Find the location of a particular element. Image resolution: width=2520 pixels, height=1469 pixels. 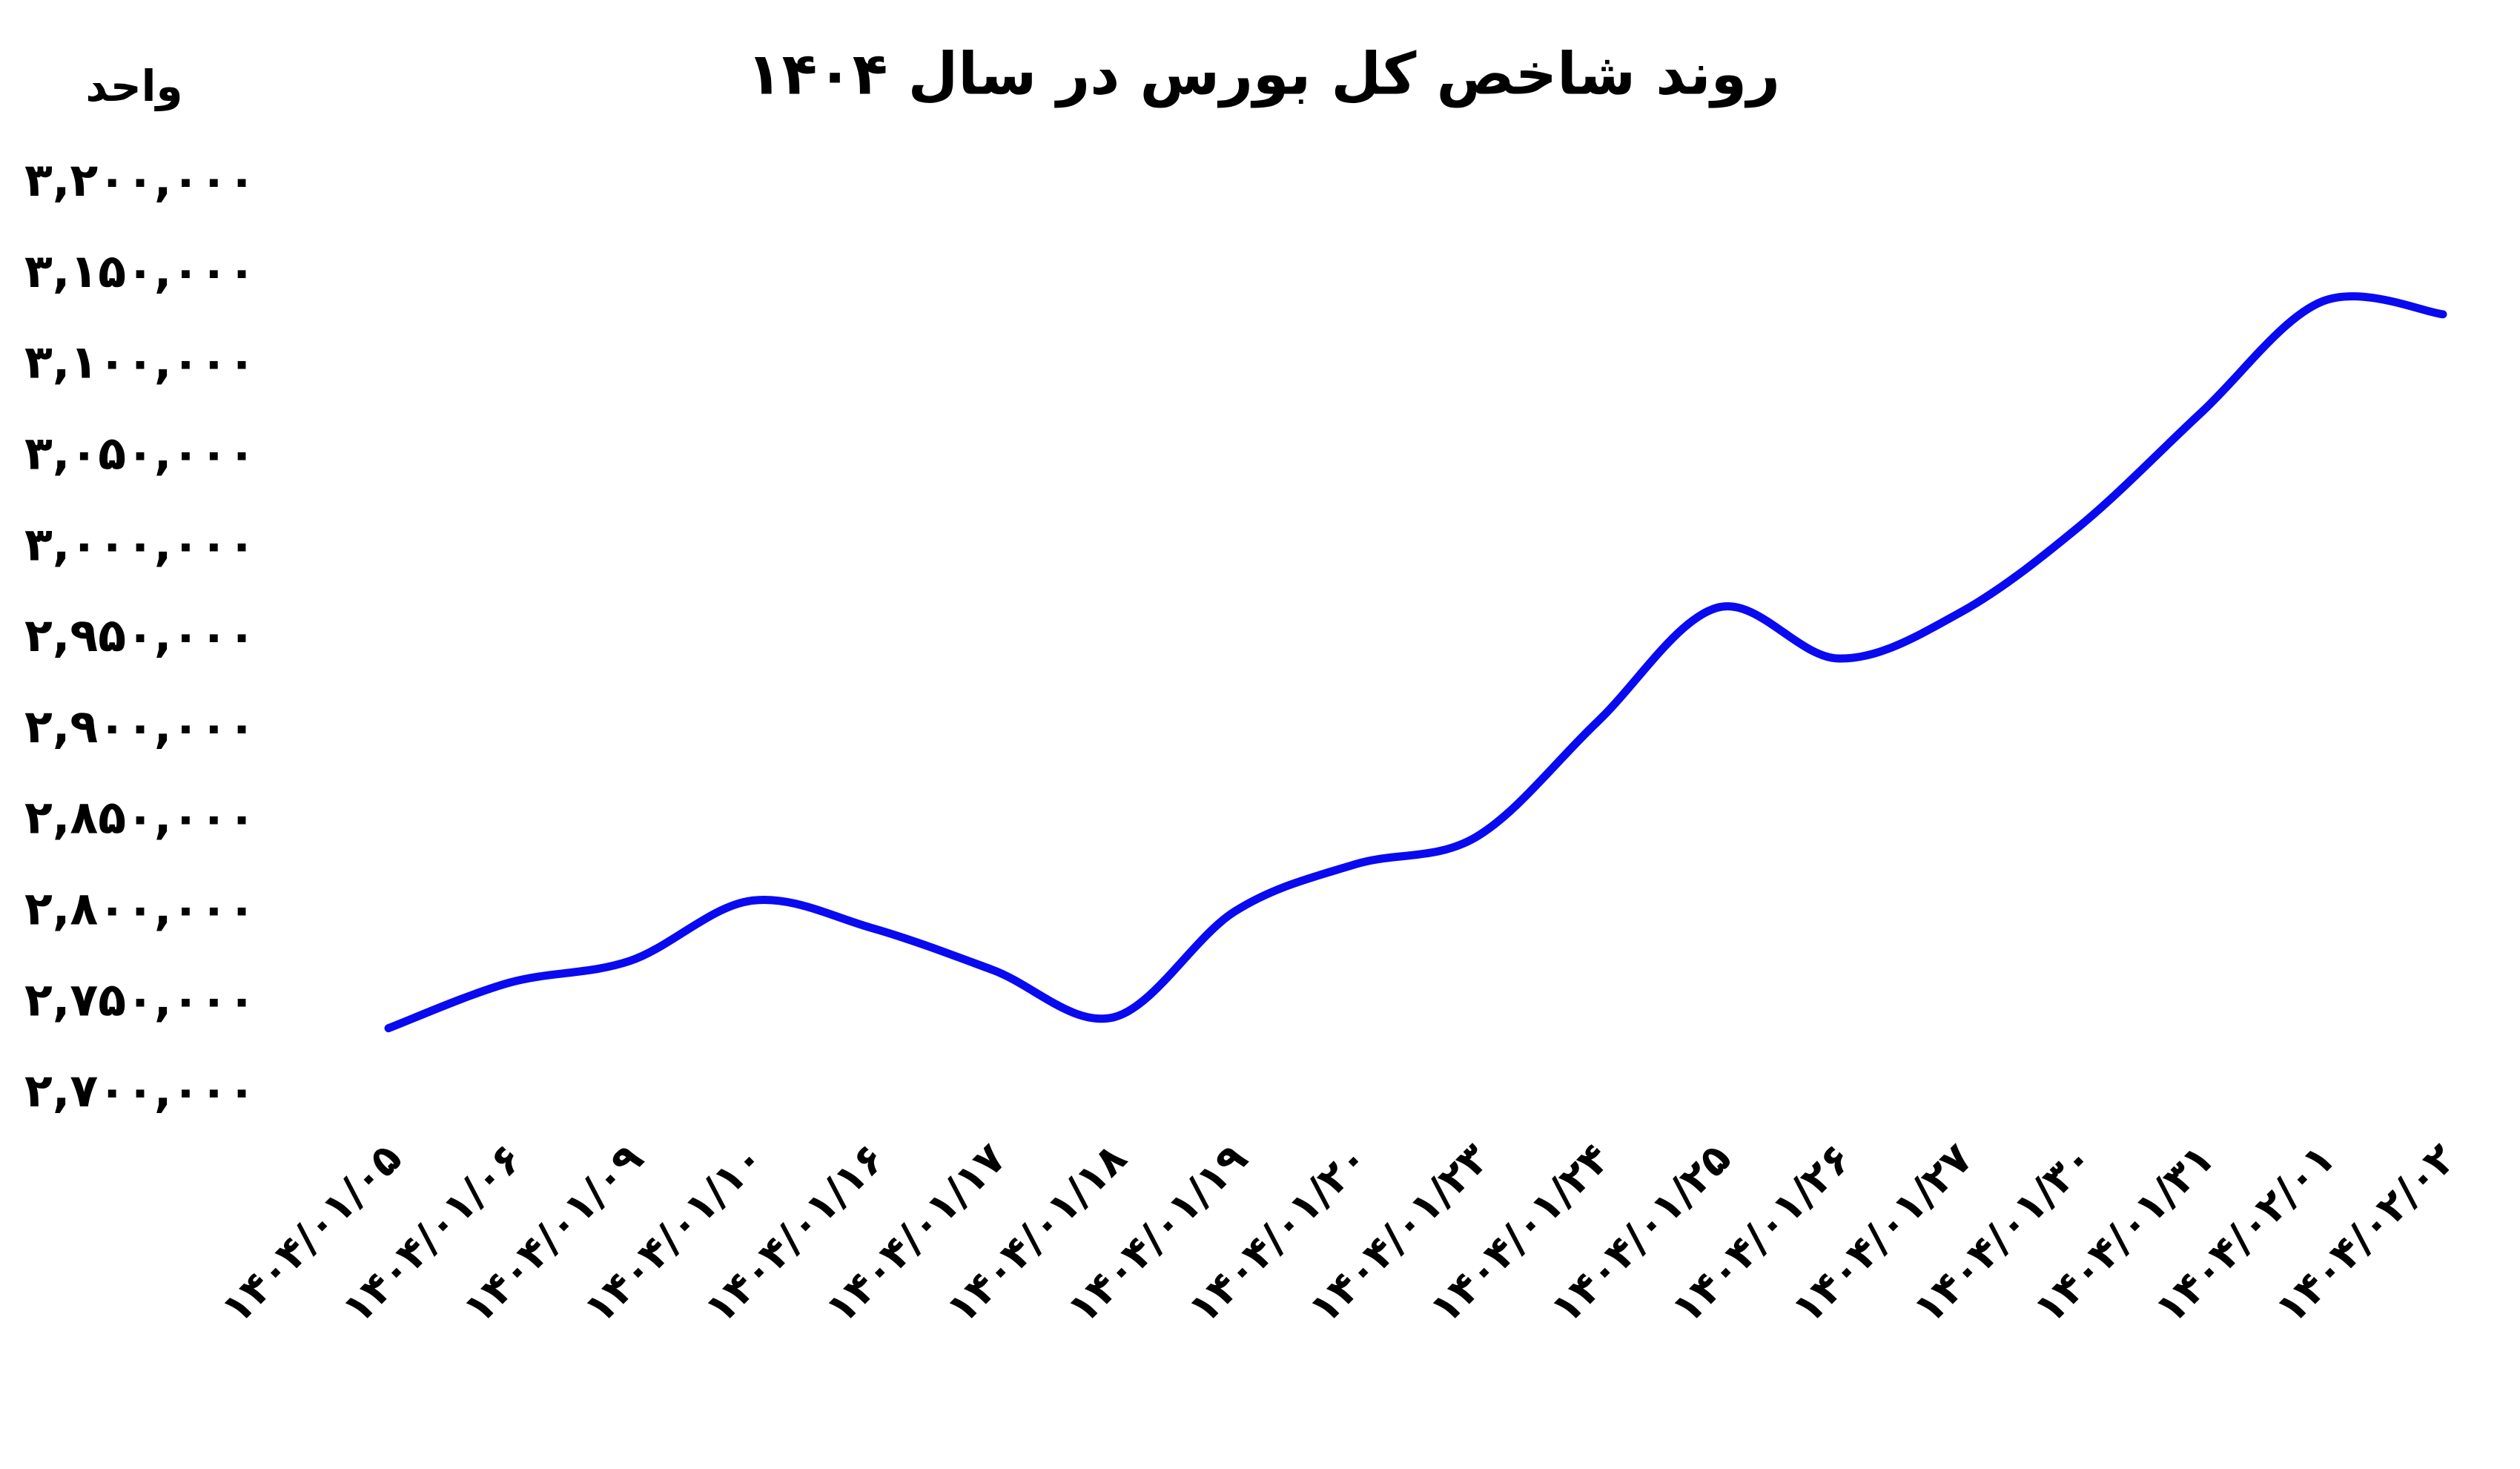

y-tick-label: ۳,۱۰۰,۰۰۰ is located at coordinates (140, 362).